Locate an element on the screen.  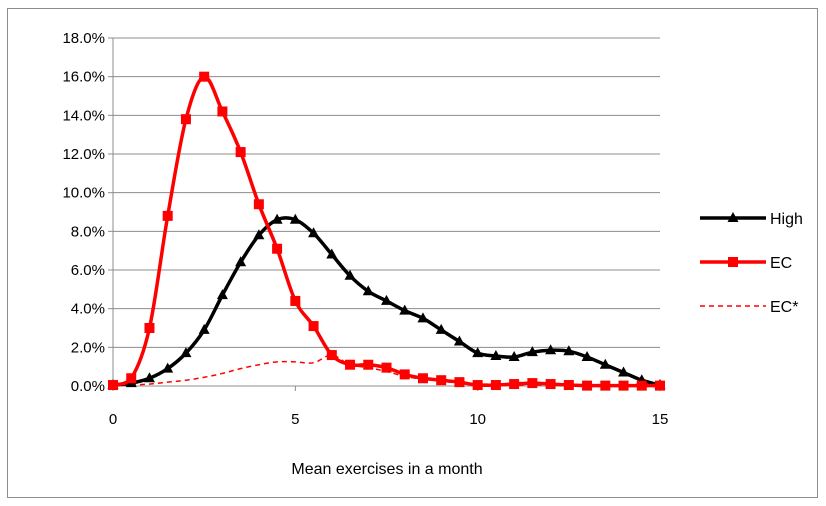
x-tick-label: 0 is located at coordinates (113, 419).